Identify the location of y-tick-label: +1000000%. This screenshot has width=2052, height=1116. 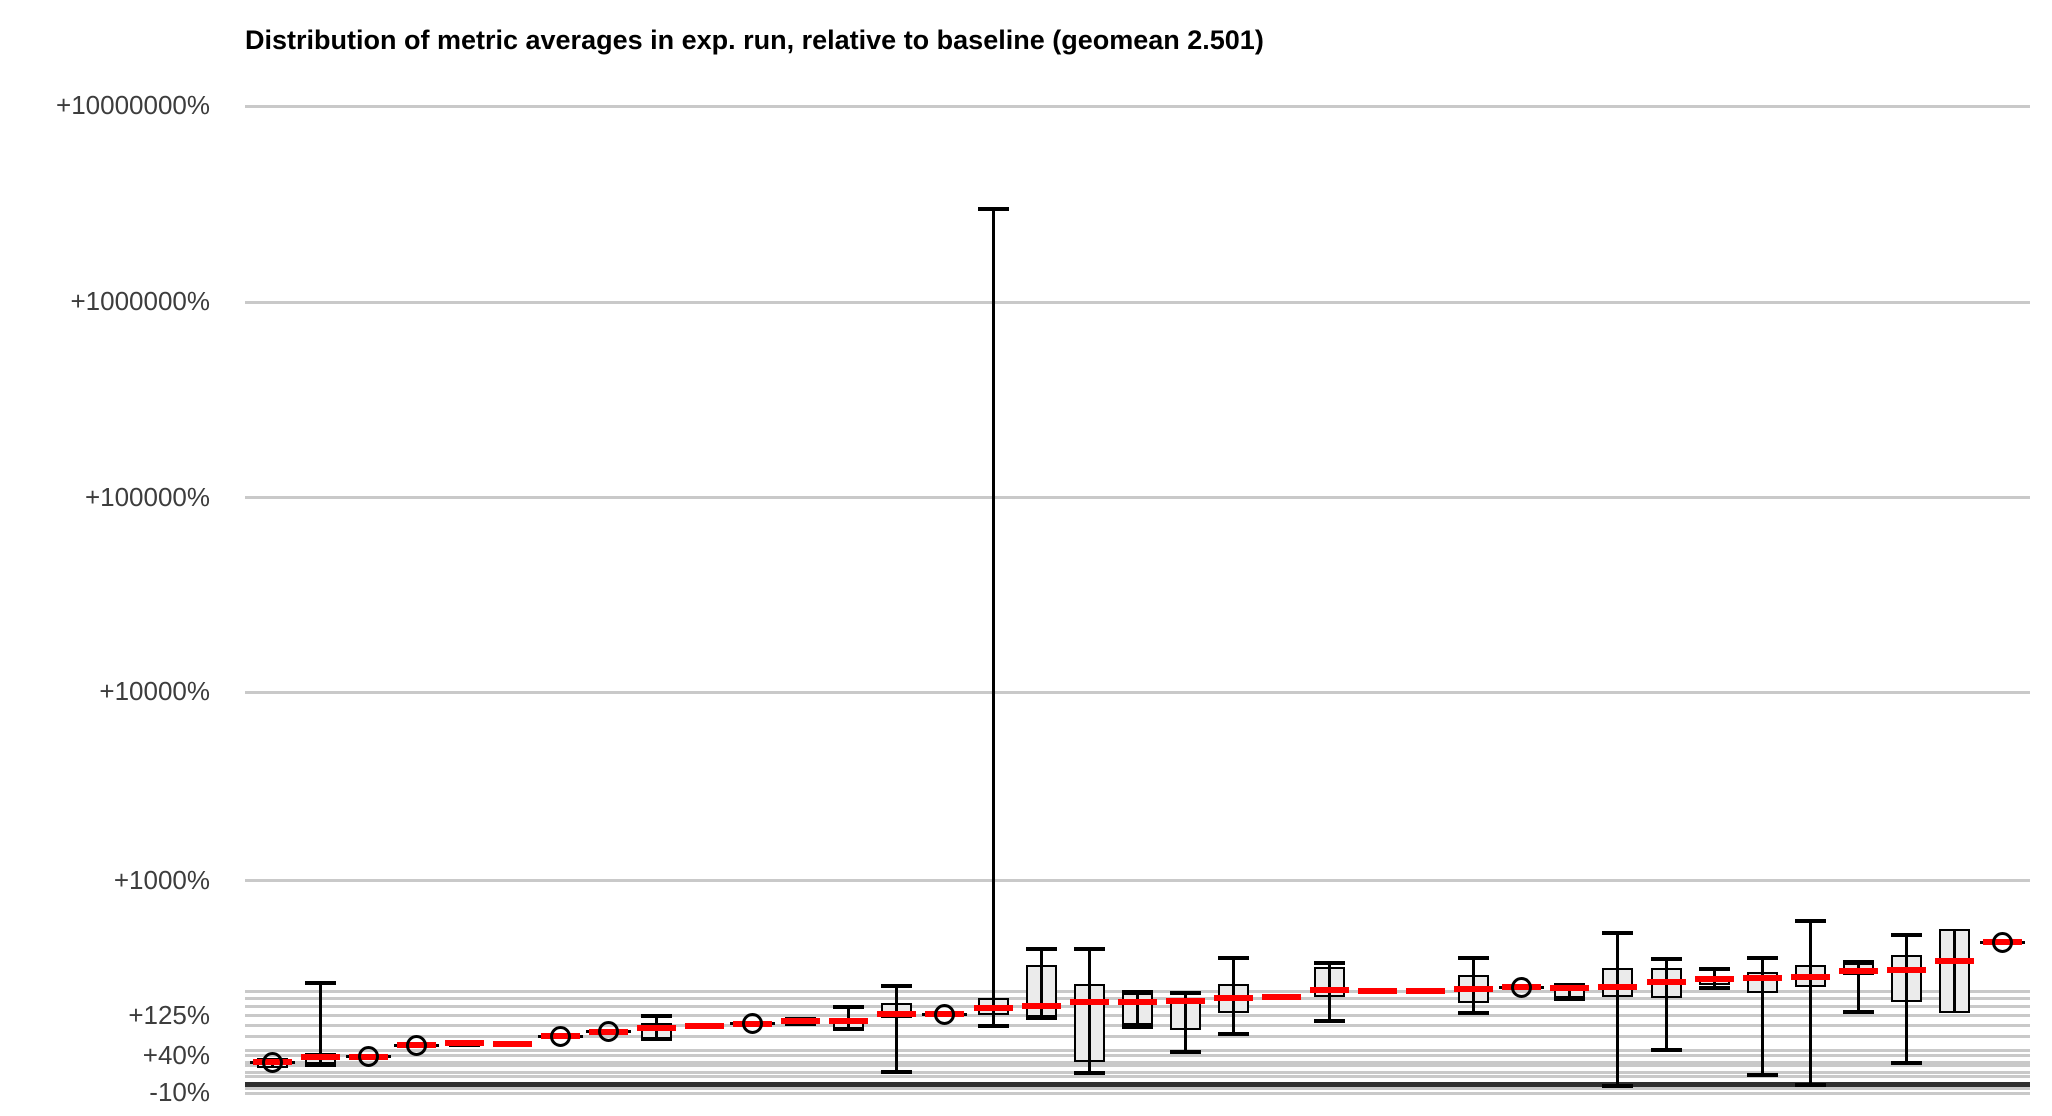
(140, 301).